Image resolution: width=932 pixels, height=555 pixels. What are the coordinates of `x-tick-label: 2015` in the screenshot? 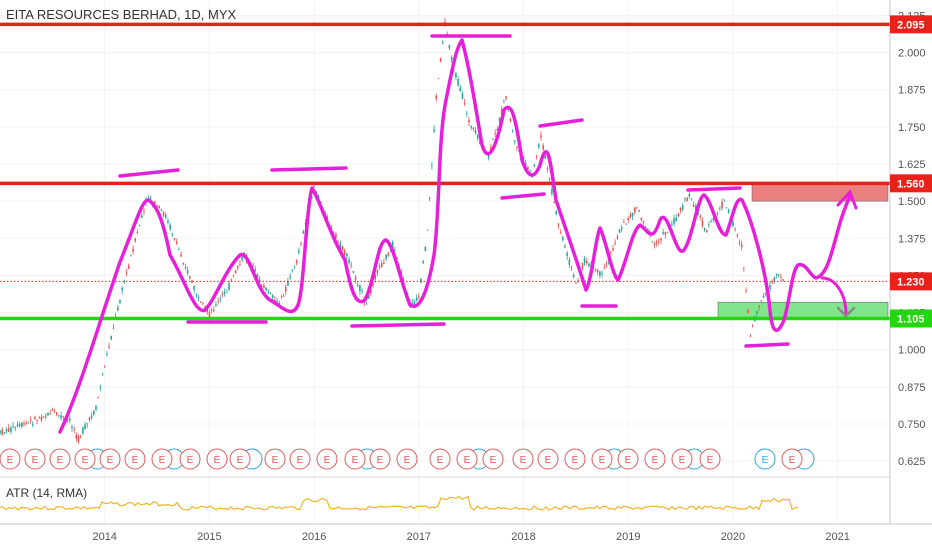 It's located at (209, 537).